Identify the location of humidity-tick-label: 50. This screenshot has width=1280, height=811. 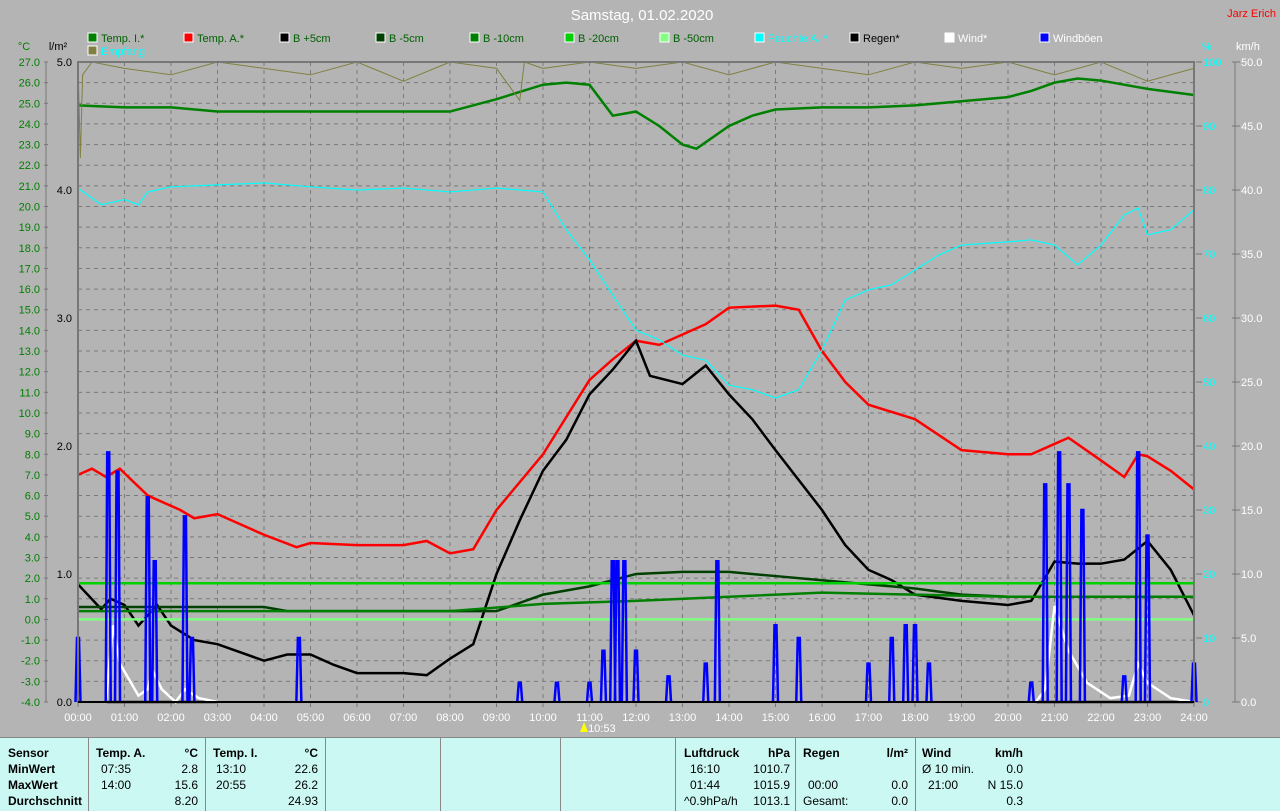
(1209, 383).